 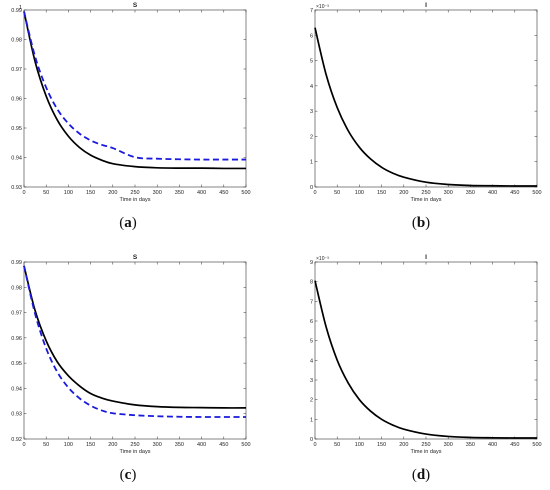 I want to click on y-tick-label-a-0: 0.93, so click(x=16, y=188).